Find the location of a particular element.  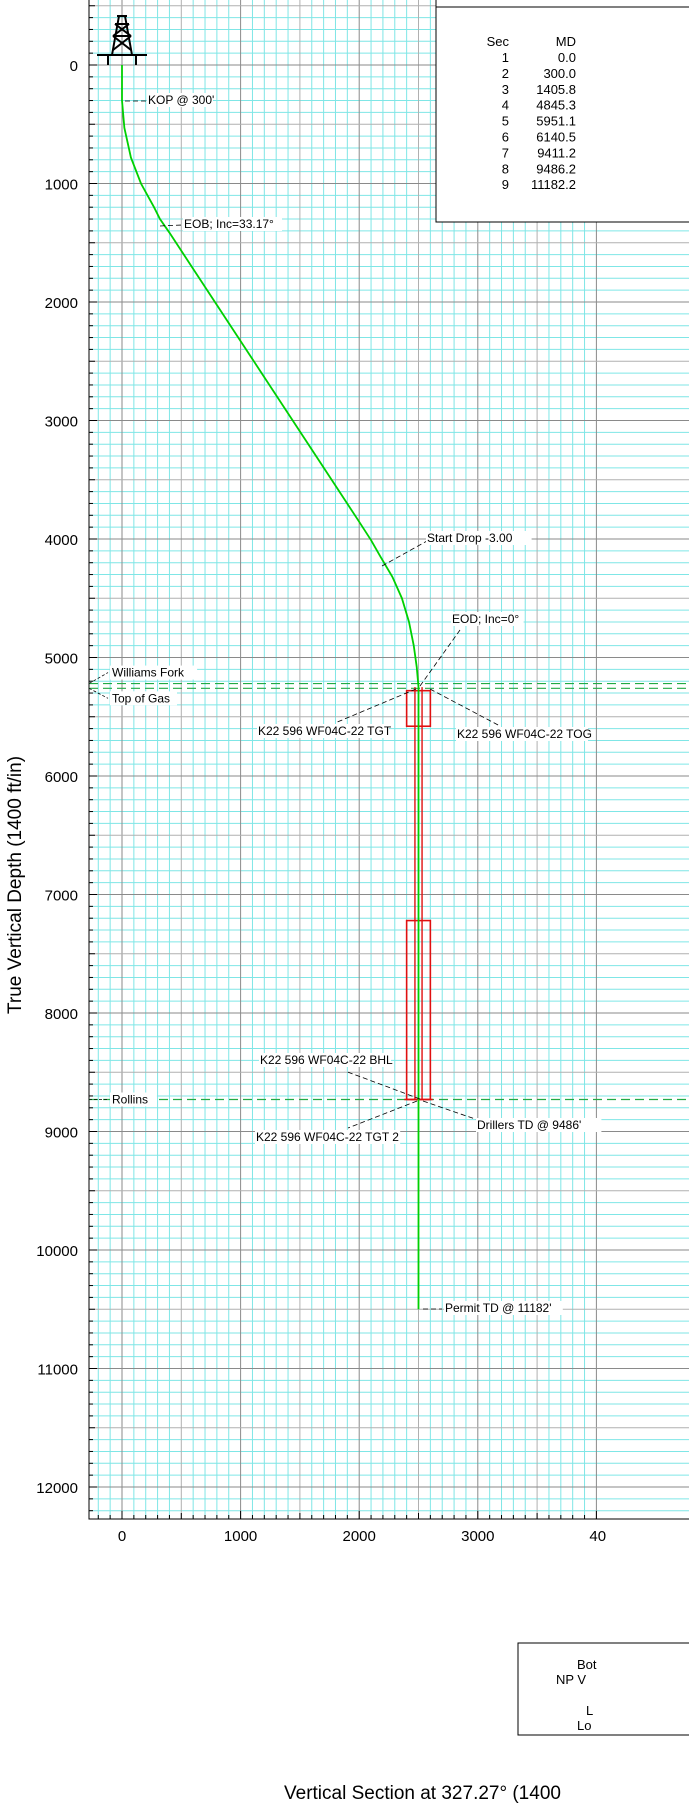

y-tick-label: 1000 is located at coordinates (61, 185).